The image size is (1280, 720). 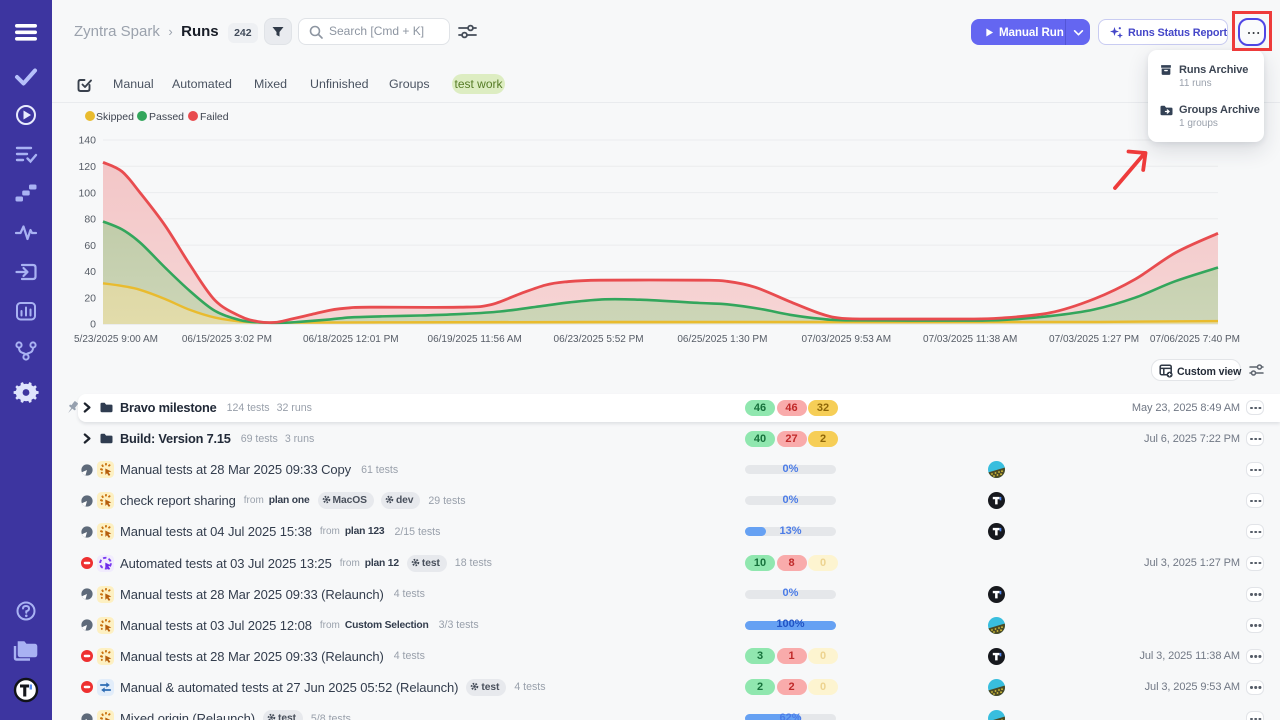 What do you see at coordinates (116, 339) in the screenshot?
I see `svg-text: 5/23/2025 9:00 AM` at bounding box center [116, 339].